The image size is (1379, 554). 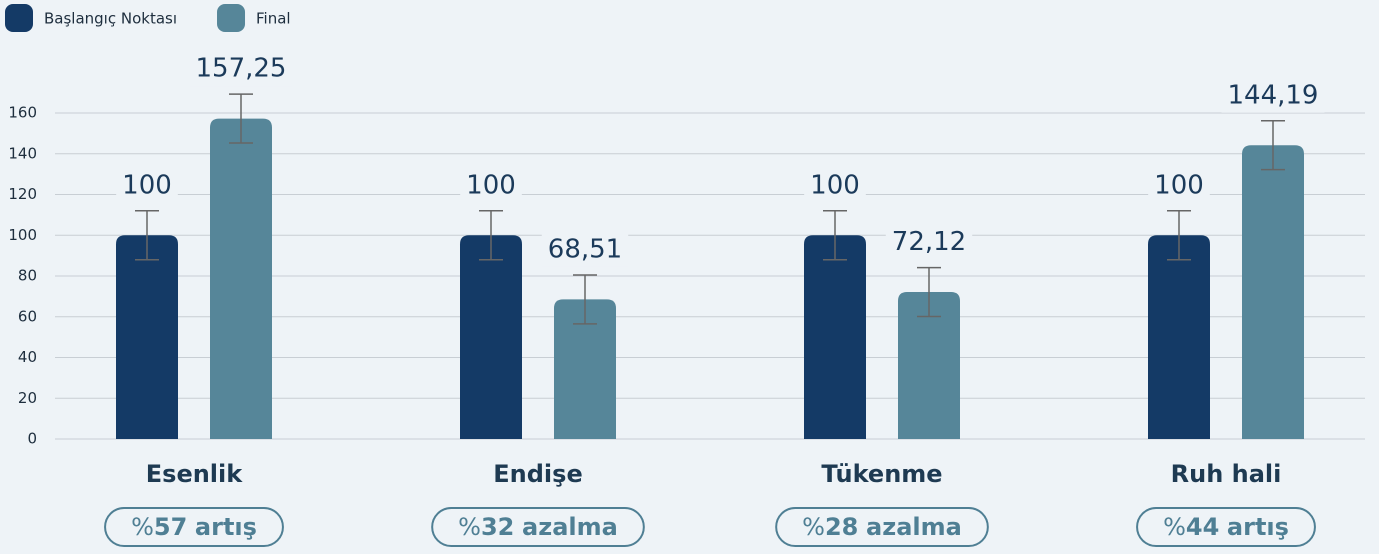 I want to click on annotation-number: 28, so click(x=841, y=527).